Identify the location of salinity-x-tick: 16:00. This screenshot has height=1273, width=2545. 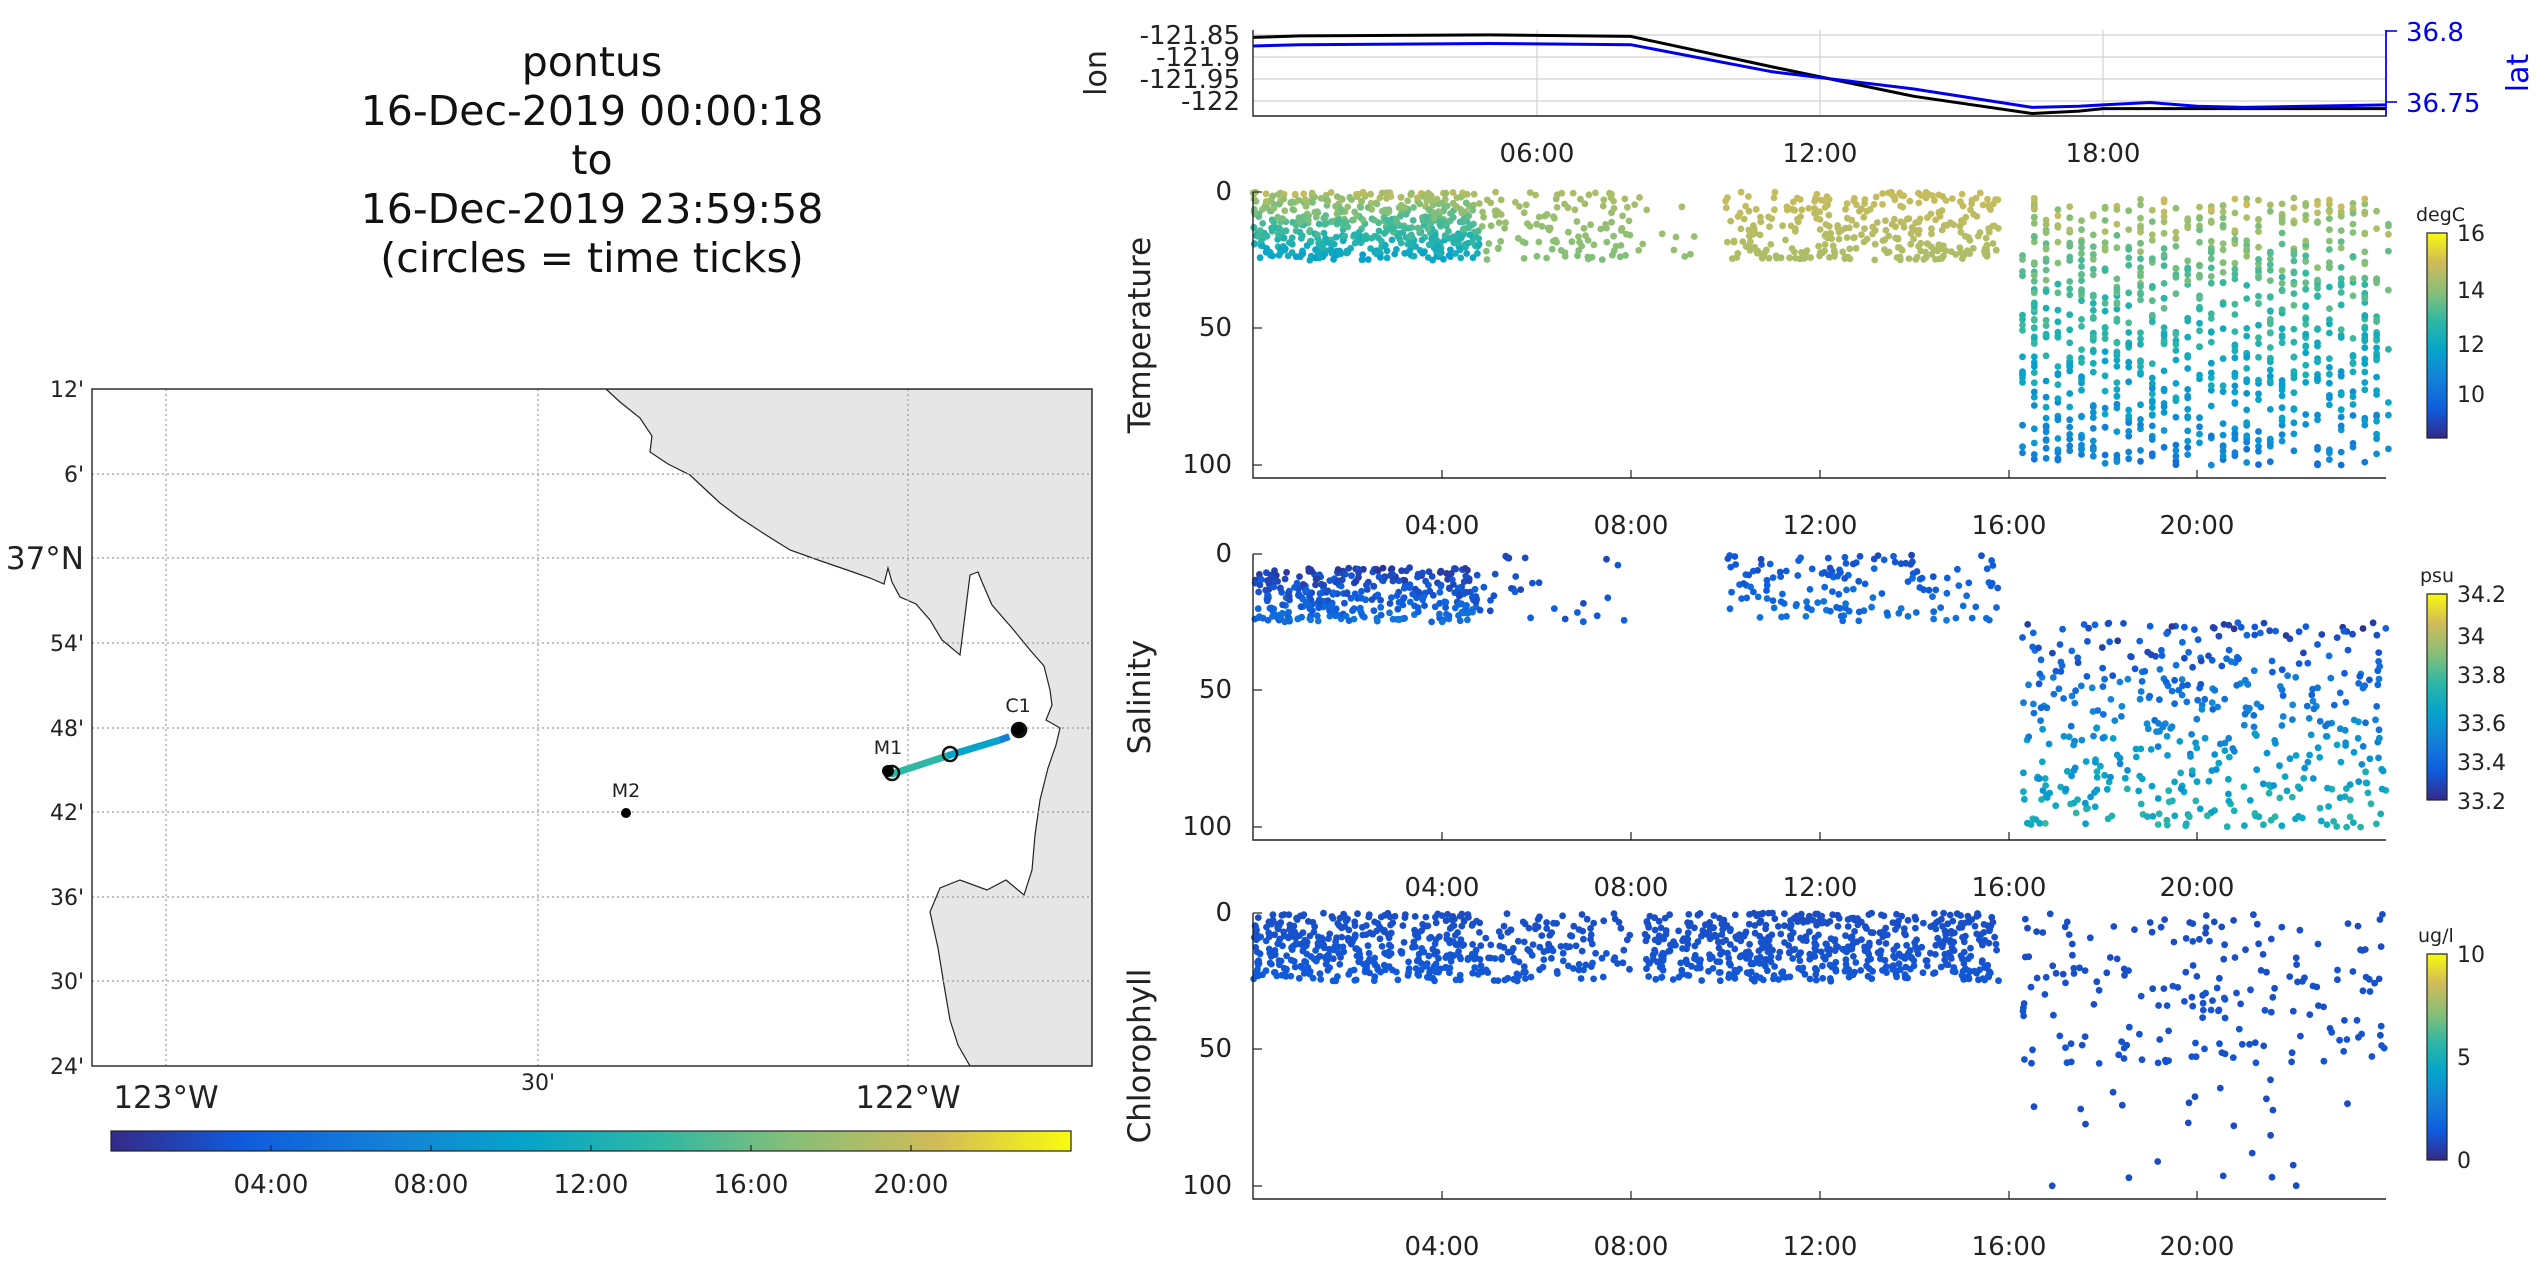
(2009, 888).